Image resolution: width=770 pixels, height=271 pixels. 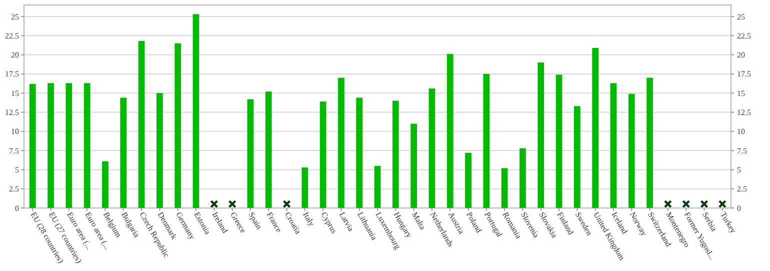 I want to click on y-tick-label: 20, so click(x=15, y=55).